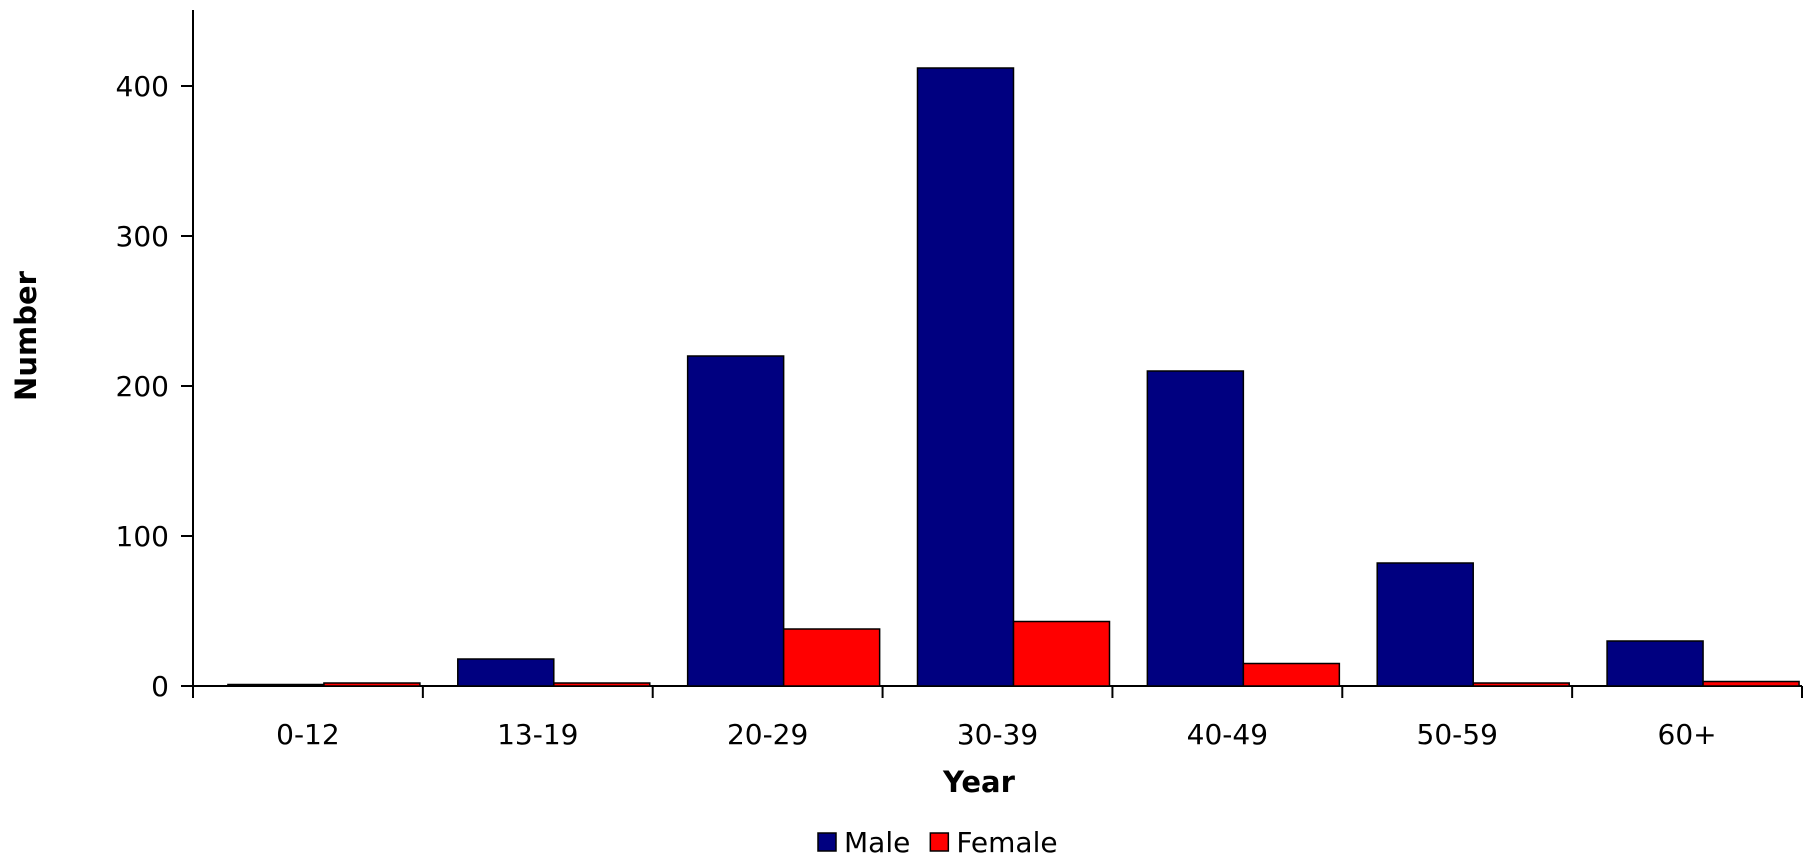 Image resolution: width=1812 pixels, height=867 pixels. I want to click on x-tick-label: 60+, so click(1687, 734).